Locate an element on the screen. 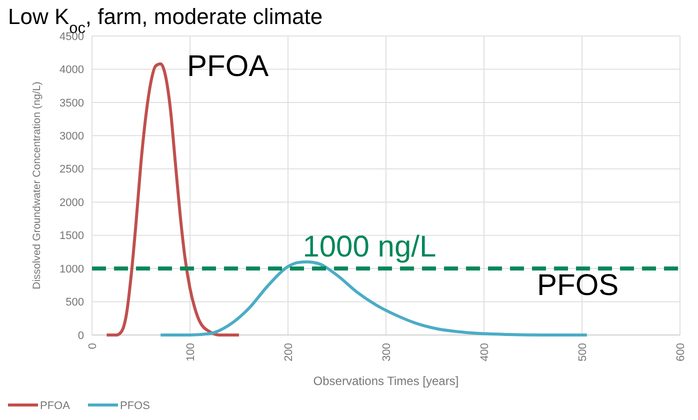  y-tick-label: 1500 is located at coordinates (72, 236).